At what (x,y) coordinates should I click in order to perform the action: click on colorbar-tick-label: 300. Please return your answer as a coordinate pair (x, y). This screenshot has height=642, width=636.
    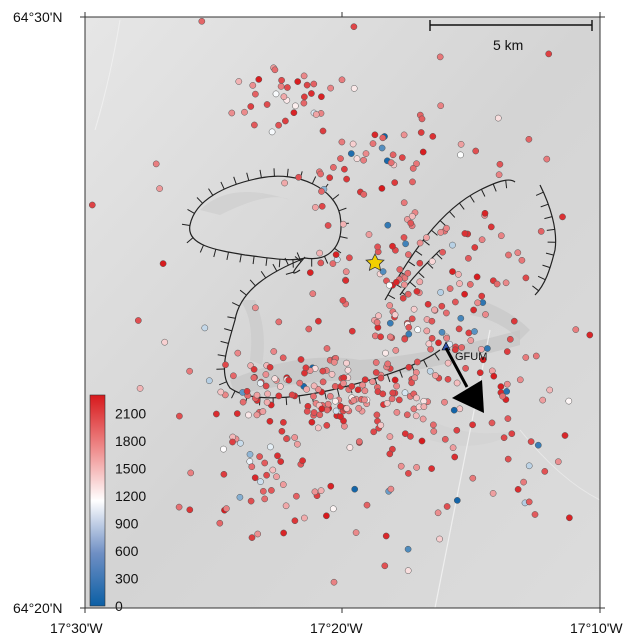
    Looking at the image, I should click on (127, 578).